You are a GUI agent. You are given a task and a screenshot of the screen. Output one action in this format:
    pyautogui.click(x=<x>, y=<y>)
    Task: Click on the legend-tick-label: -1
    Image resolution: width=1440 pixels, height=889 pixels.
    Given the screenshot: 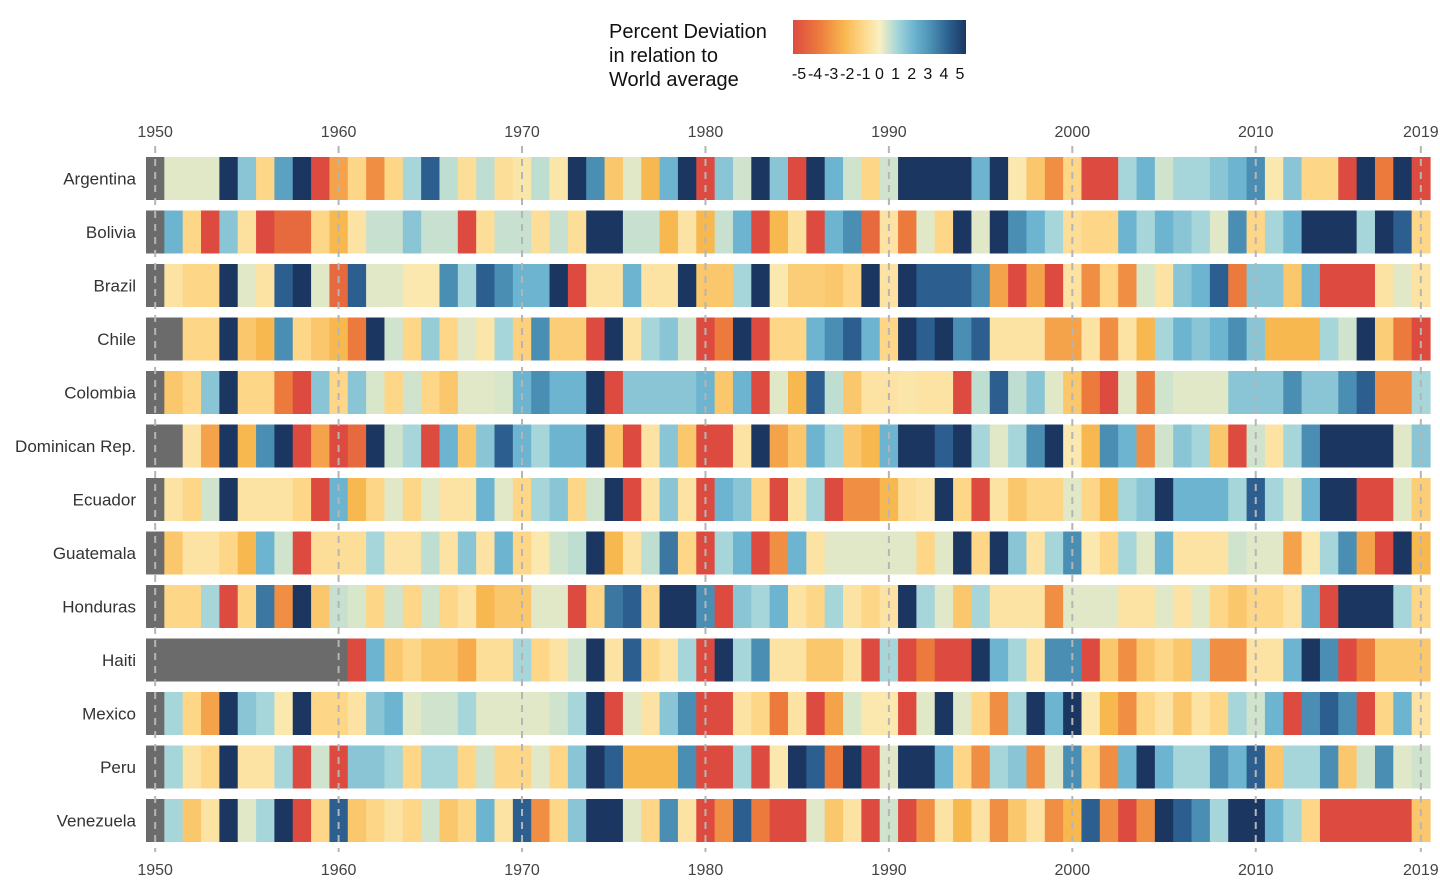 What is the action you would take?
    pyautogui.click(x=863, y=74)
    